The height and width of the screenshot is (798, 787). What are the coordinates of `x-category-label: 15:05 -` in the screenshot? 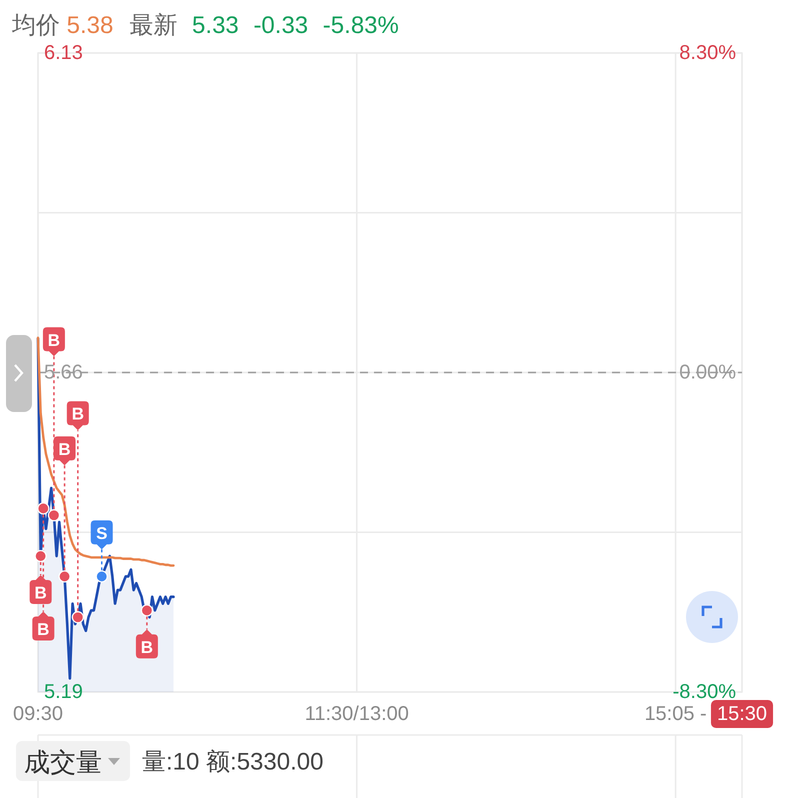 It's located at (675, 714).